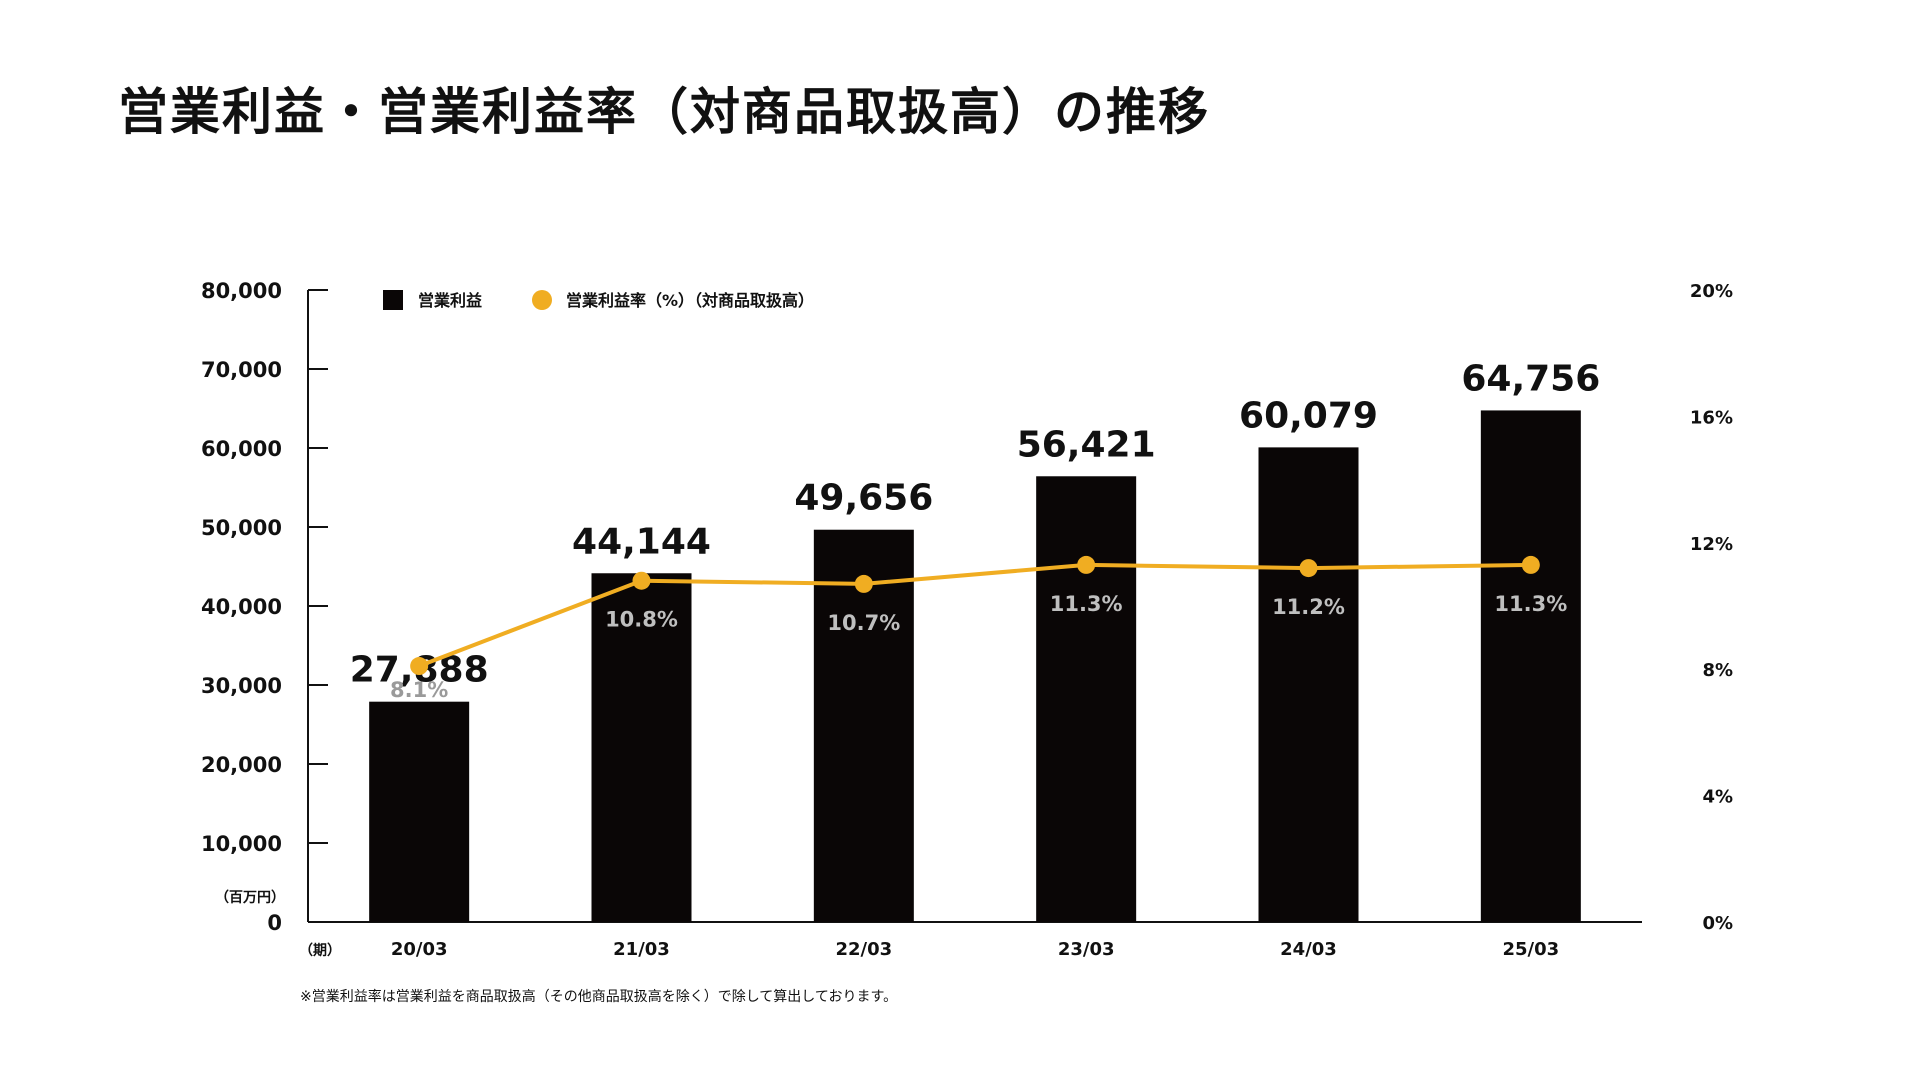  What do you see at coordinates (419, 690) in the screenshot?
I see `margin-value-label: 8.1%` at bounding box center [419, 690].